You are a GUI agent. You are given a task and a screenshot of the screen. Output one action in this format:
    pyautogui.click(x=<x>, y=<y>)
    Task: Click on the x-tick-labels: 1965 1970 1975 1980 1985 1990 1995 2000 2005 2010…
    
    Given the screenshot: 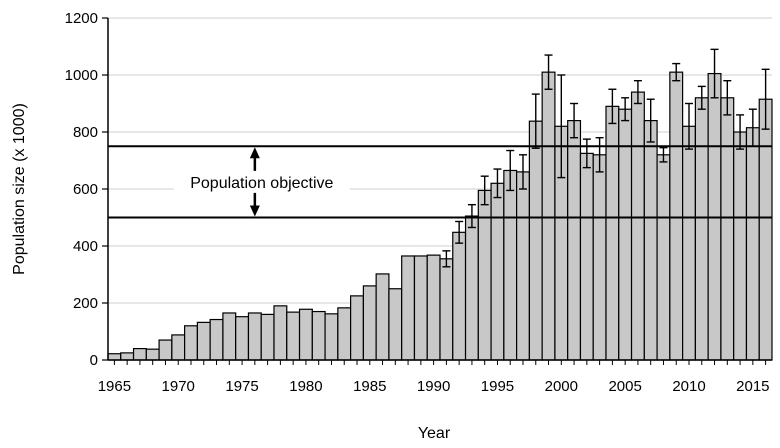 What is the action you would take?
    pyautogui.click(x=434, y=386)
    